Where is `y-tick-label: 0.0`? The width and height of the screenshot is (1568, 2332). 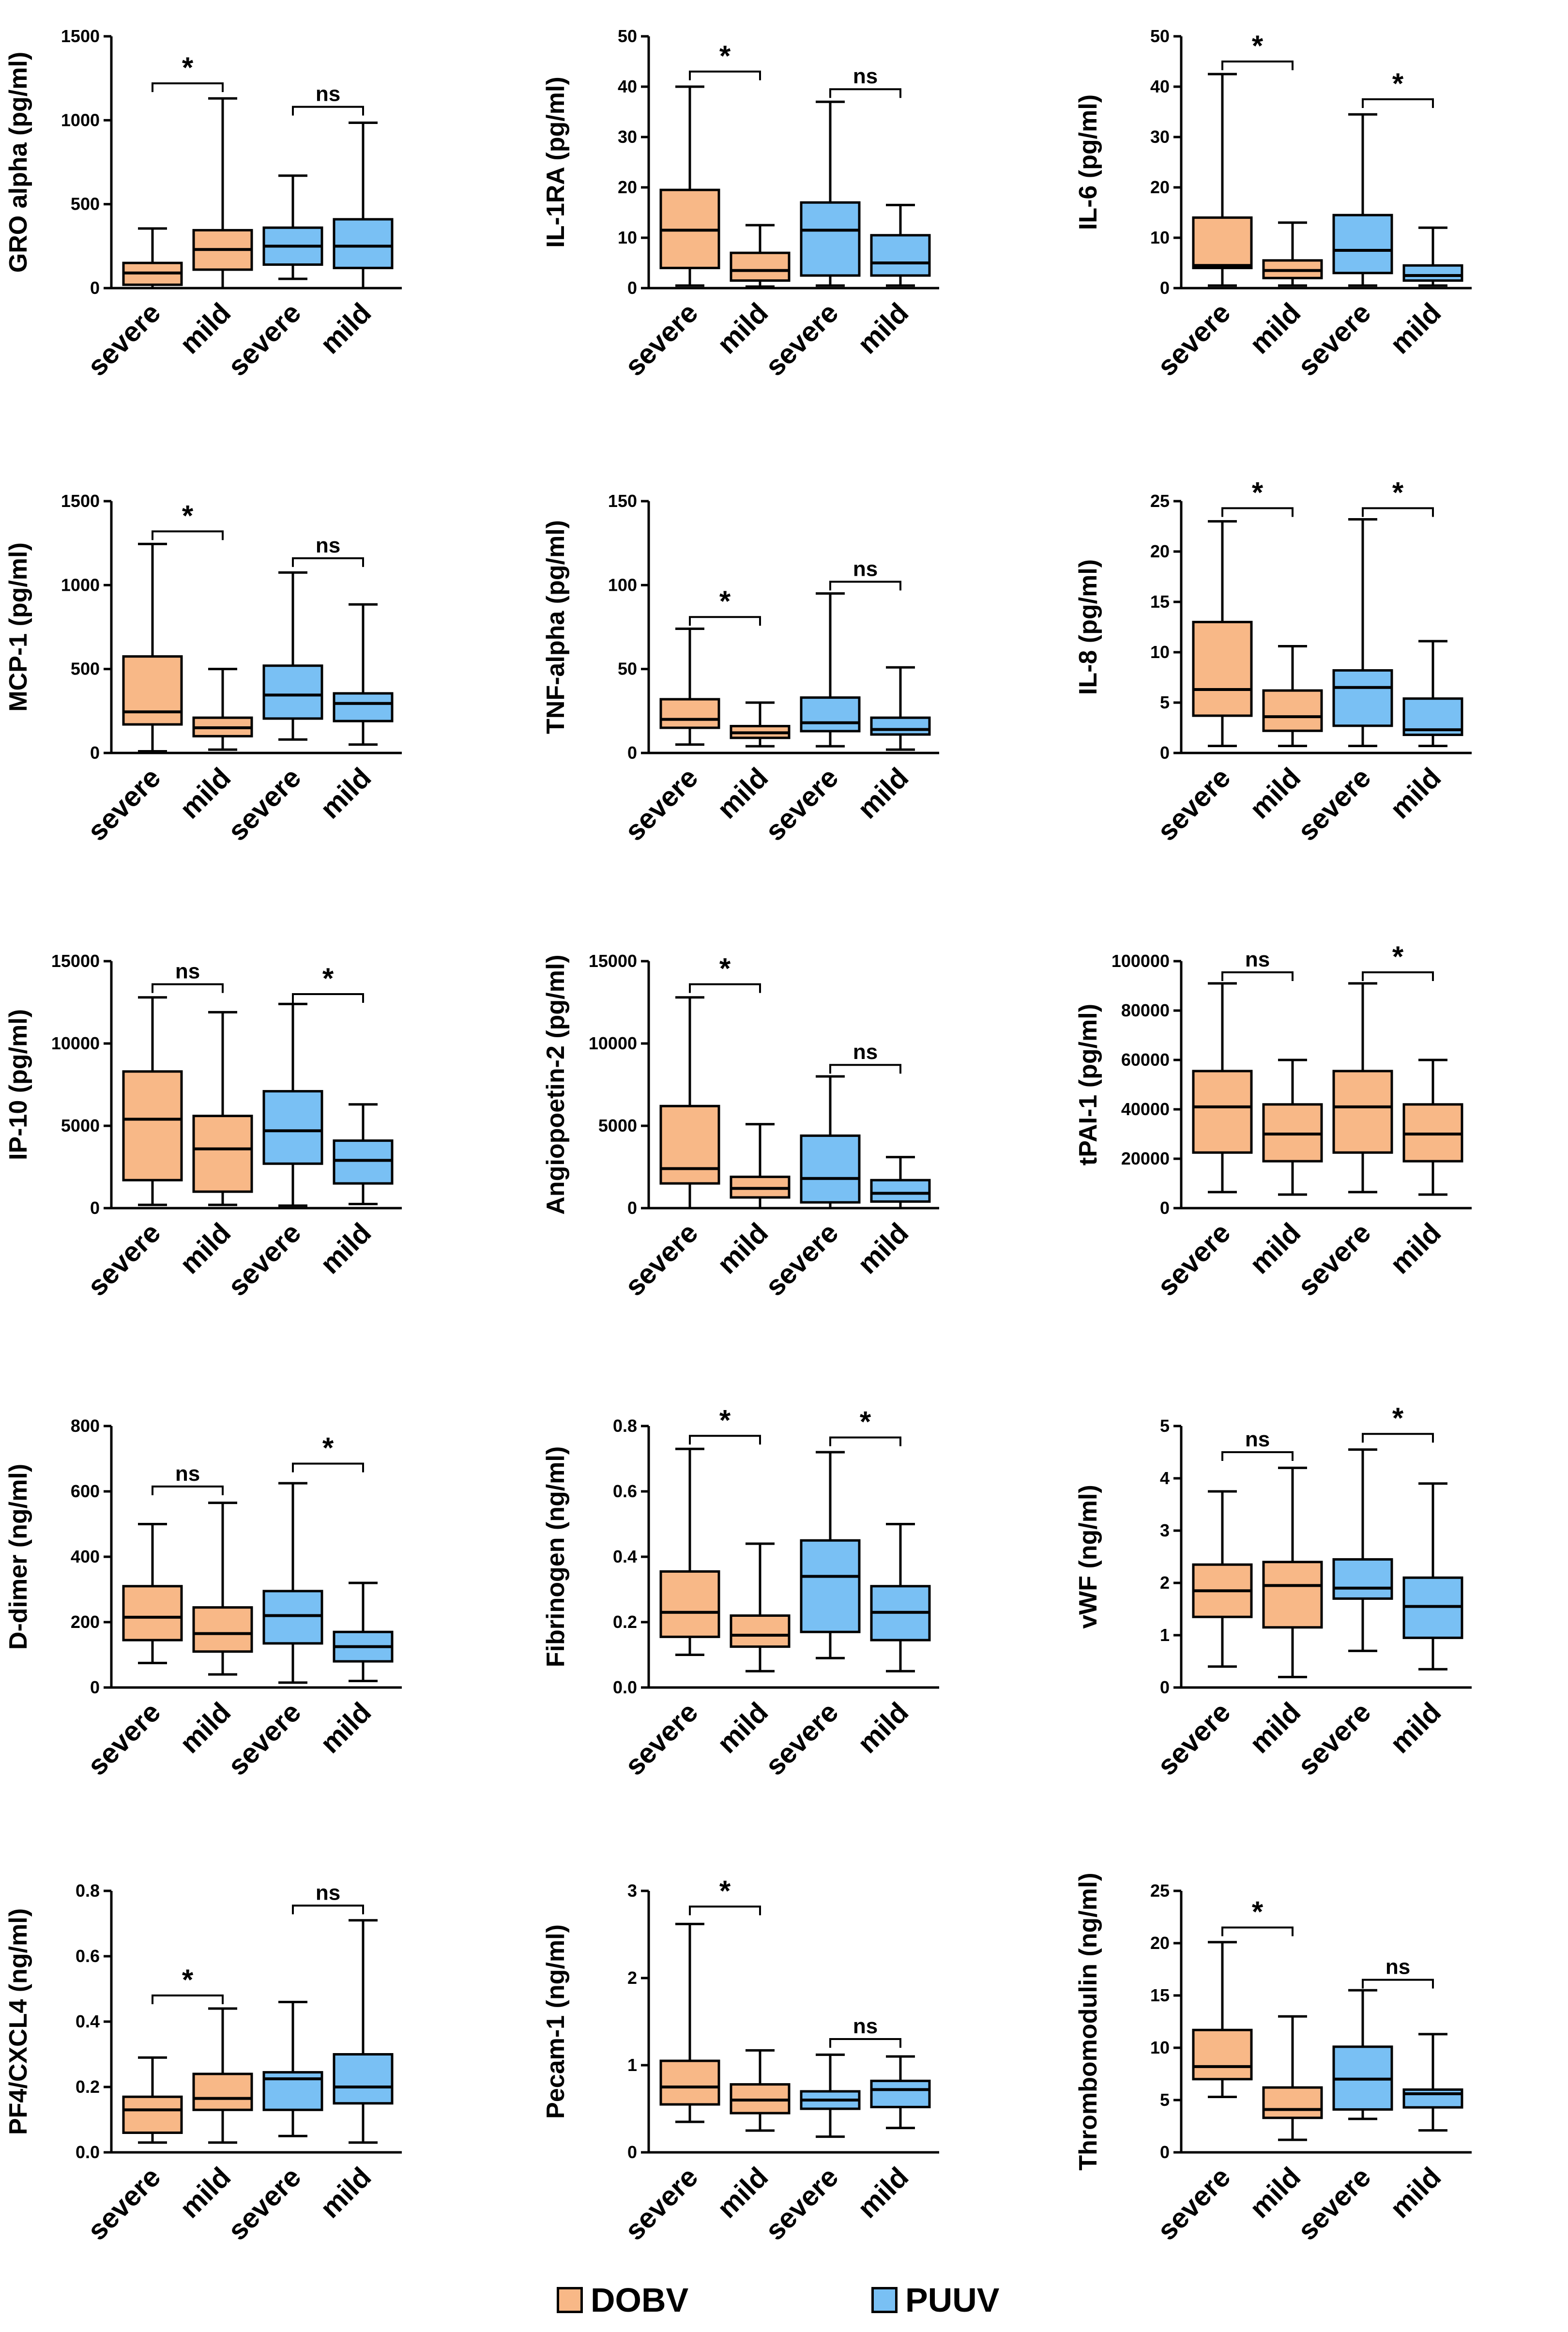
y-tick-label: 0.0 is located at coordinates (625, 1687).